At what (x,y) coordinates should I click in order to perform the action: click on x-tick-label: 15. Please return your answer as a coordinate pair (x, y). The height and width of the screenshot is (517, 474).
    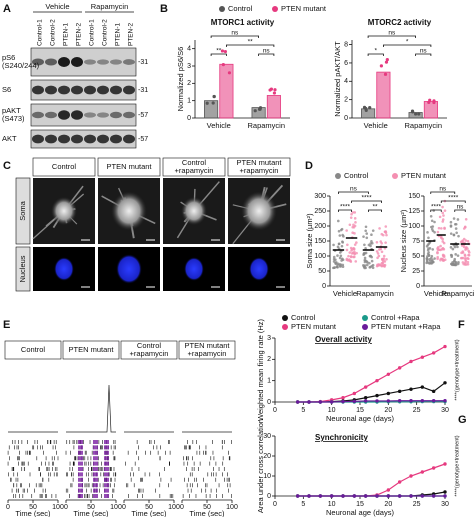
    Looking at the image, I should click on (360, 410).